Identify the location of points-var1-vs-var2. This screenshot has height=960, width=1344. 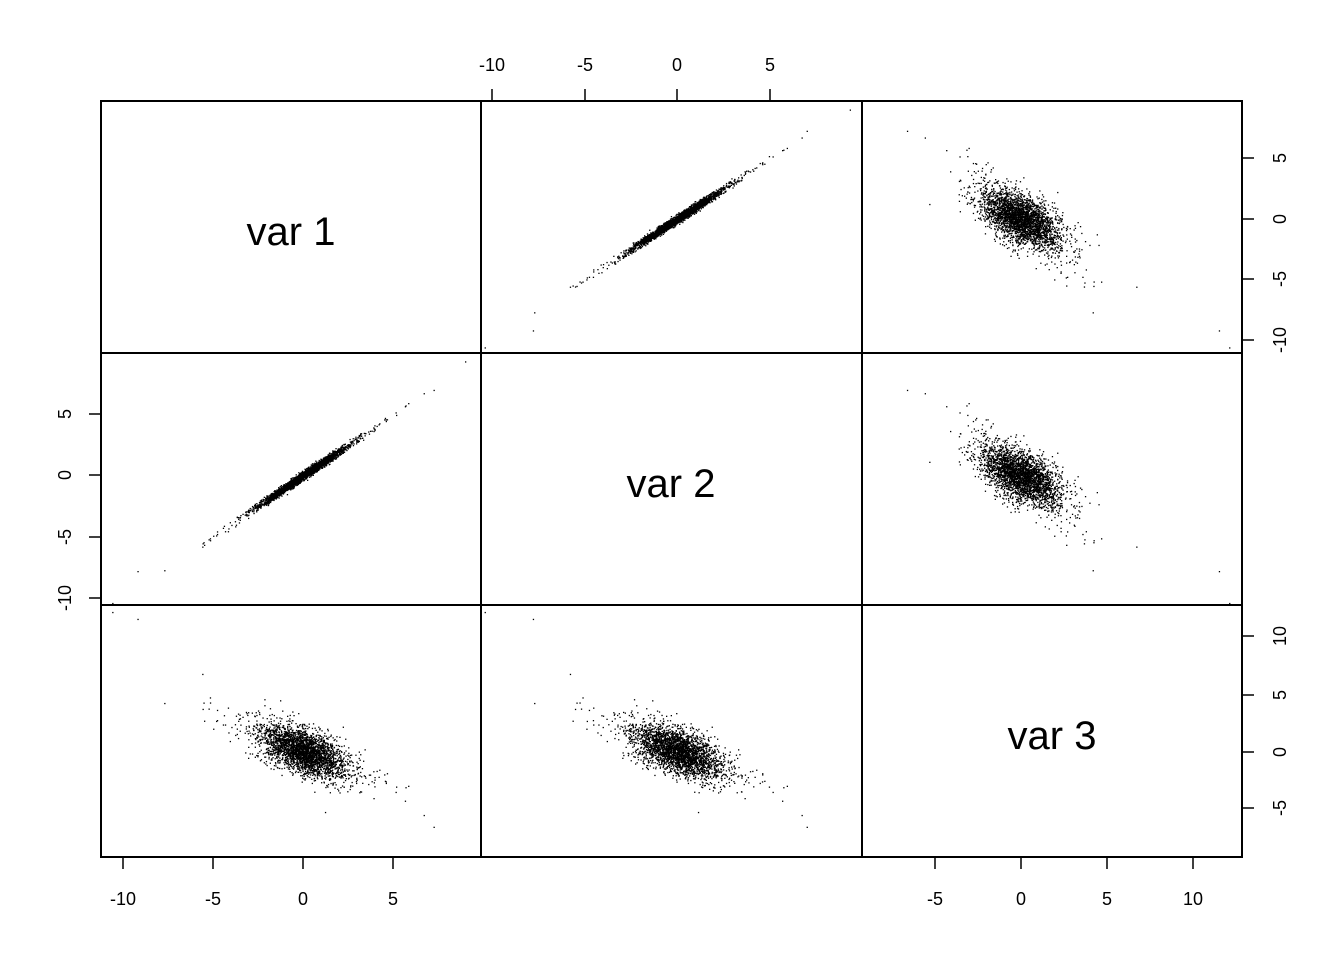
(667, 229).